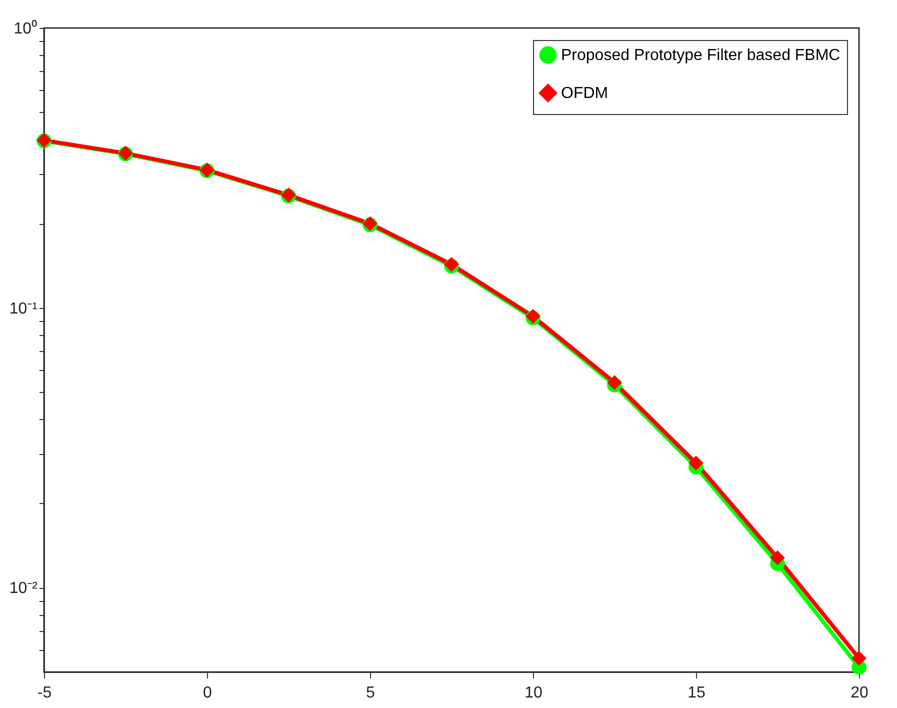 The width and height of the screenshot is (897, 708). What do you see at coordinates (26, 29) in the screenshot?
I see `y-tick-label: 10⁰` at bounding box center [26, 29].